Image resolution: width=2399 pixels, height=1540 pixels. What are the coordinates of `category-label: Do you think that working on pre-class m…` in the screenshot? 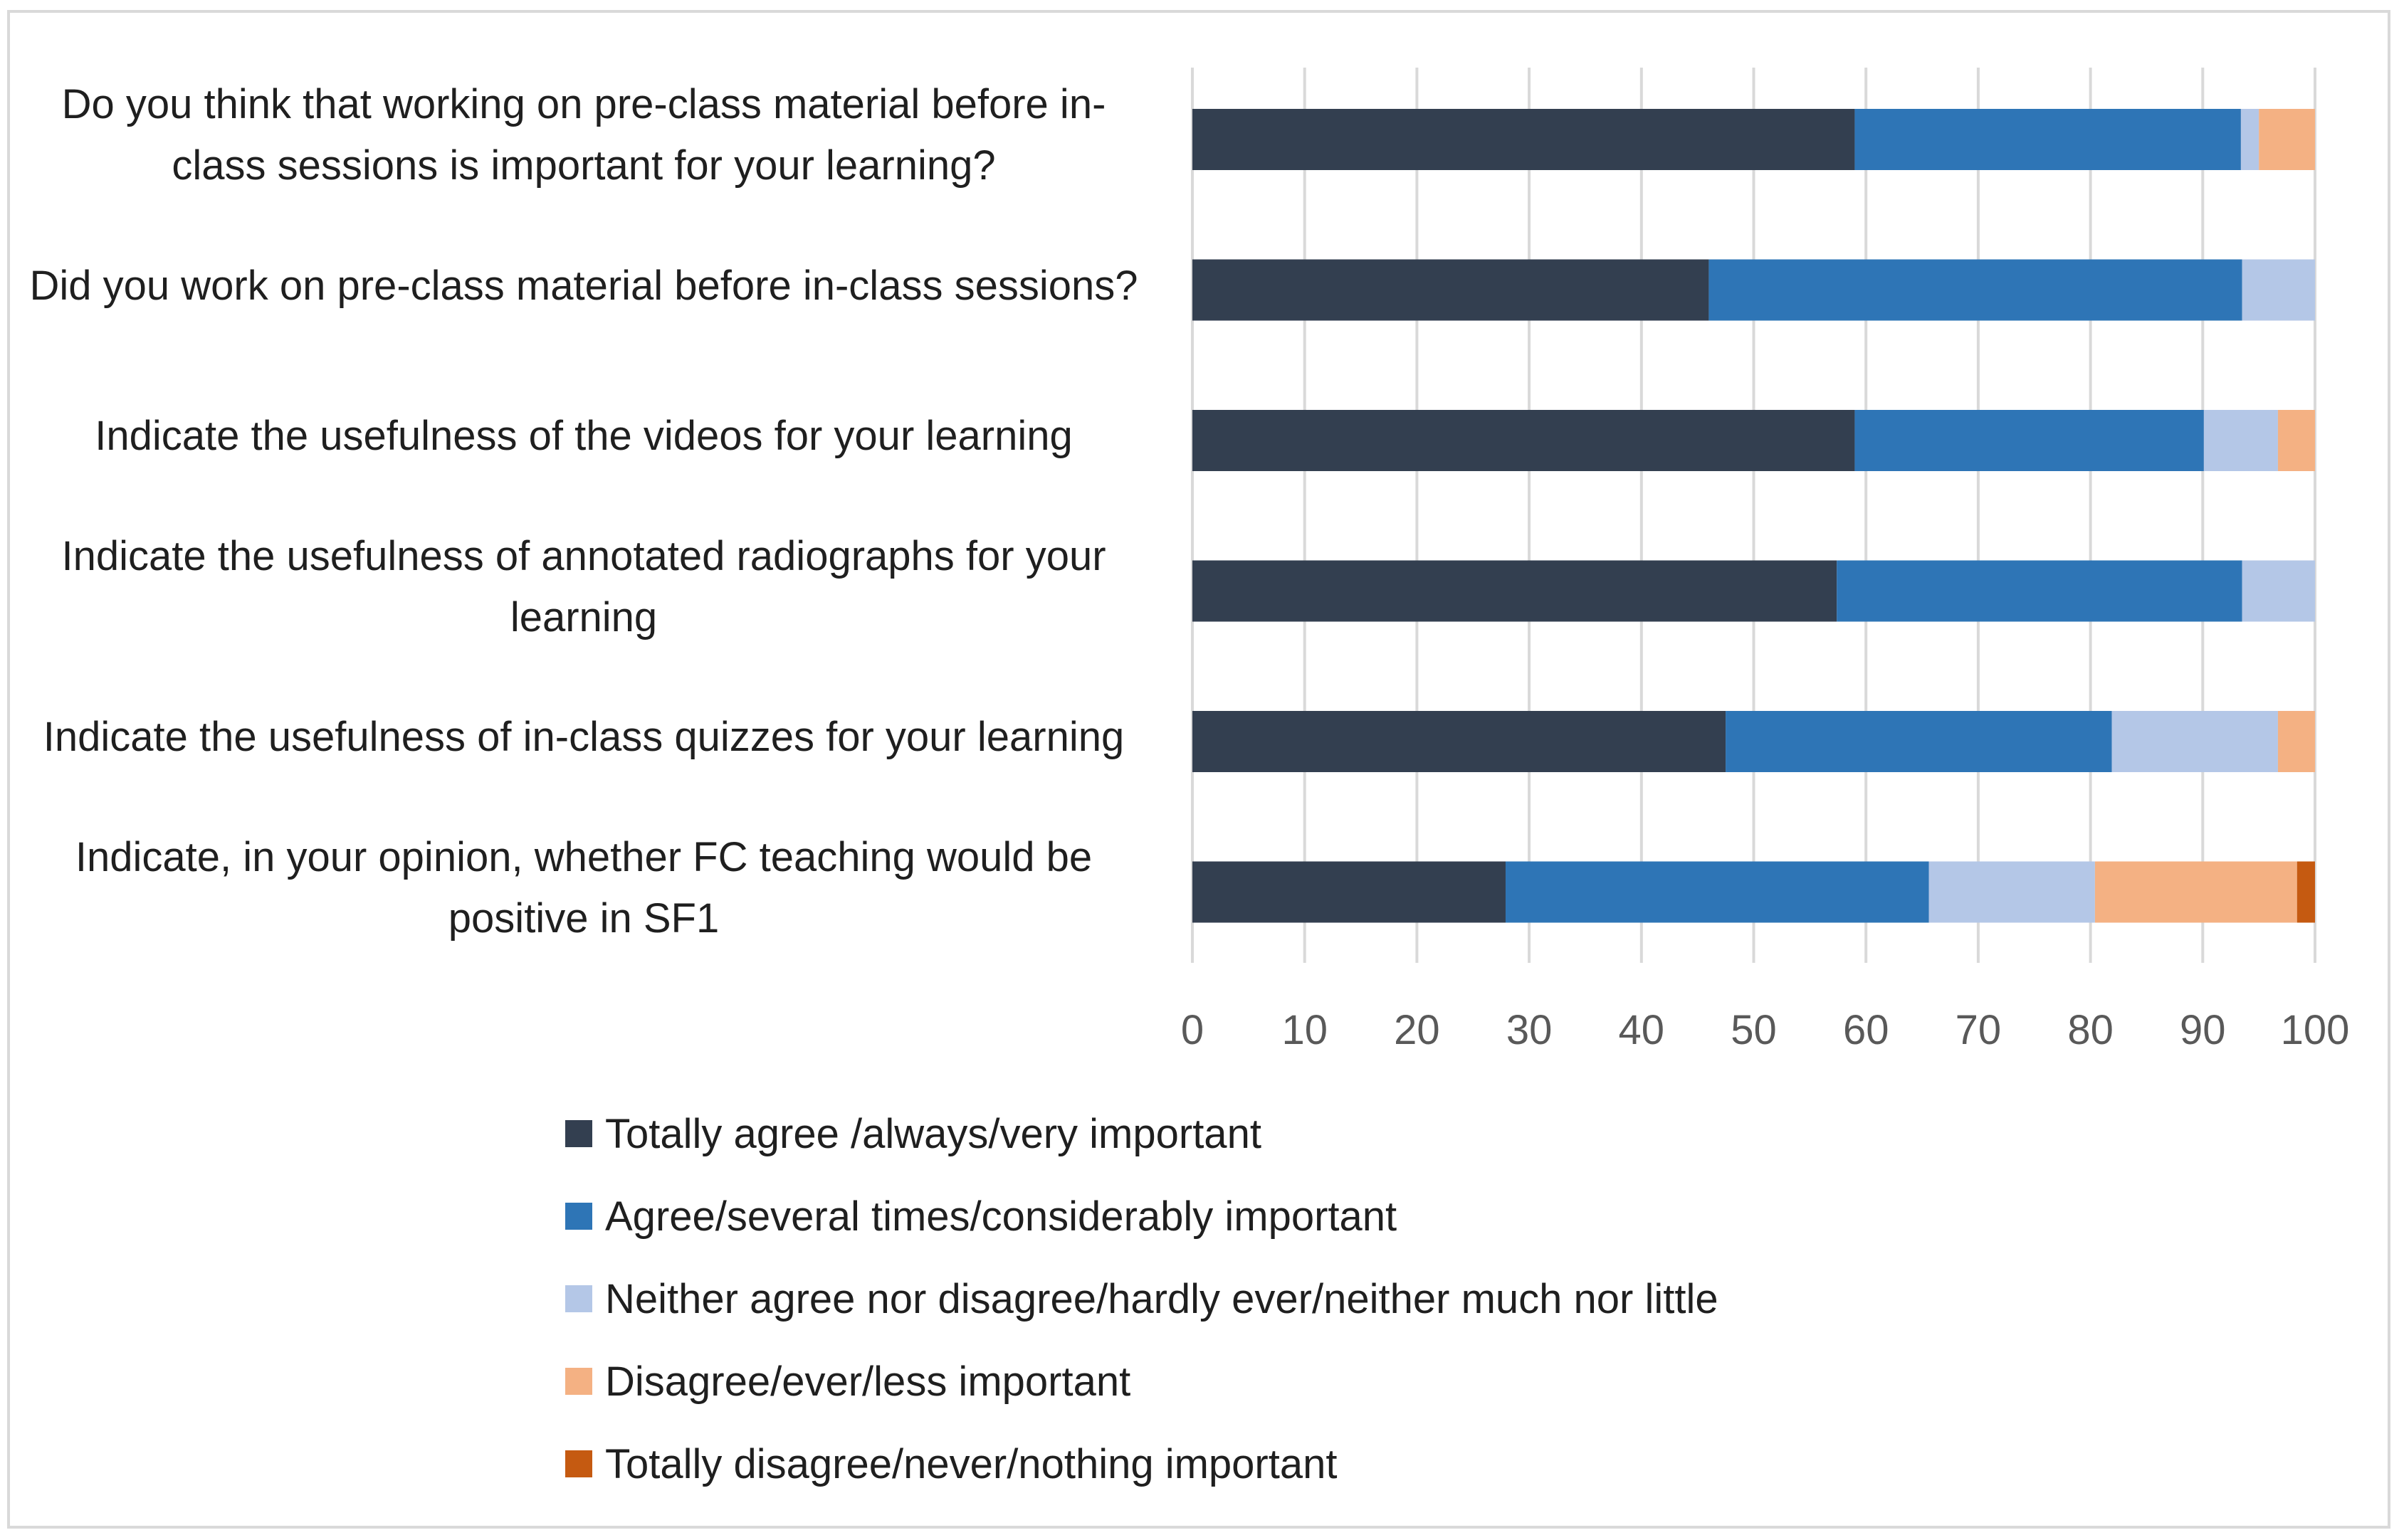 It's located at (583, 135).